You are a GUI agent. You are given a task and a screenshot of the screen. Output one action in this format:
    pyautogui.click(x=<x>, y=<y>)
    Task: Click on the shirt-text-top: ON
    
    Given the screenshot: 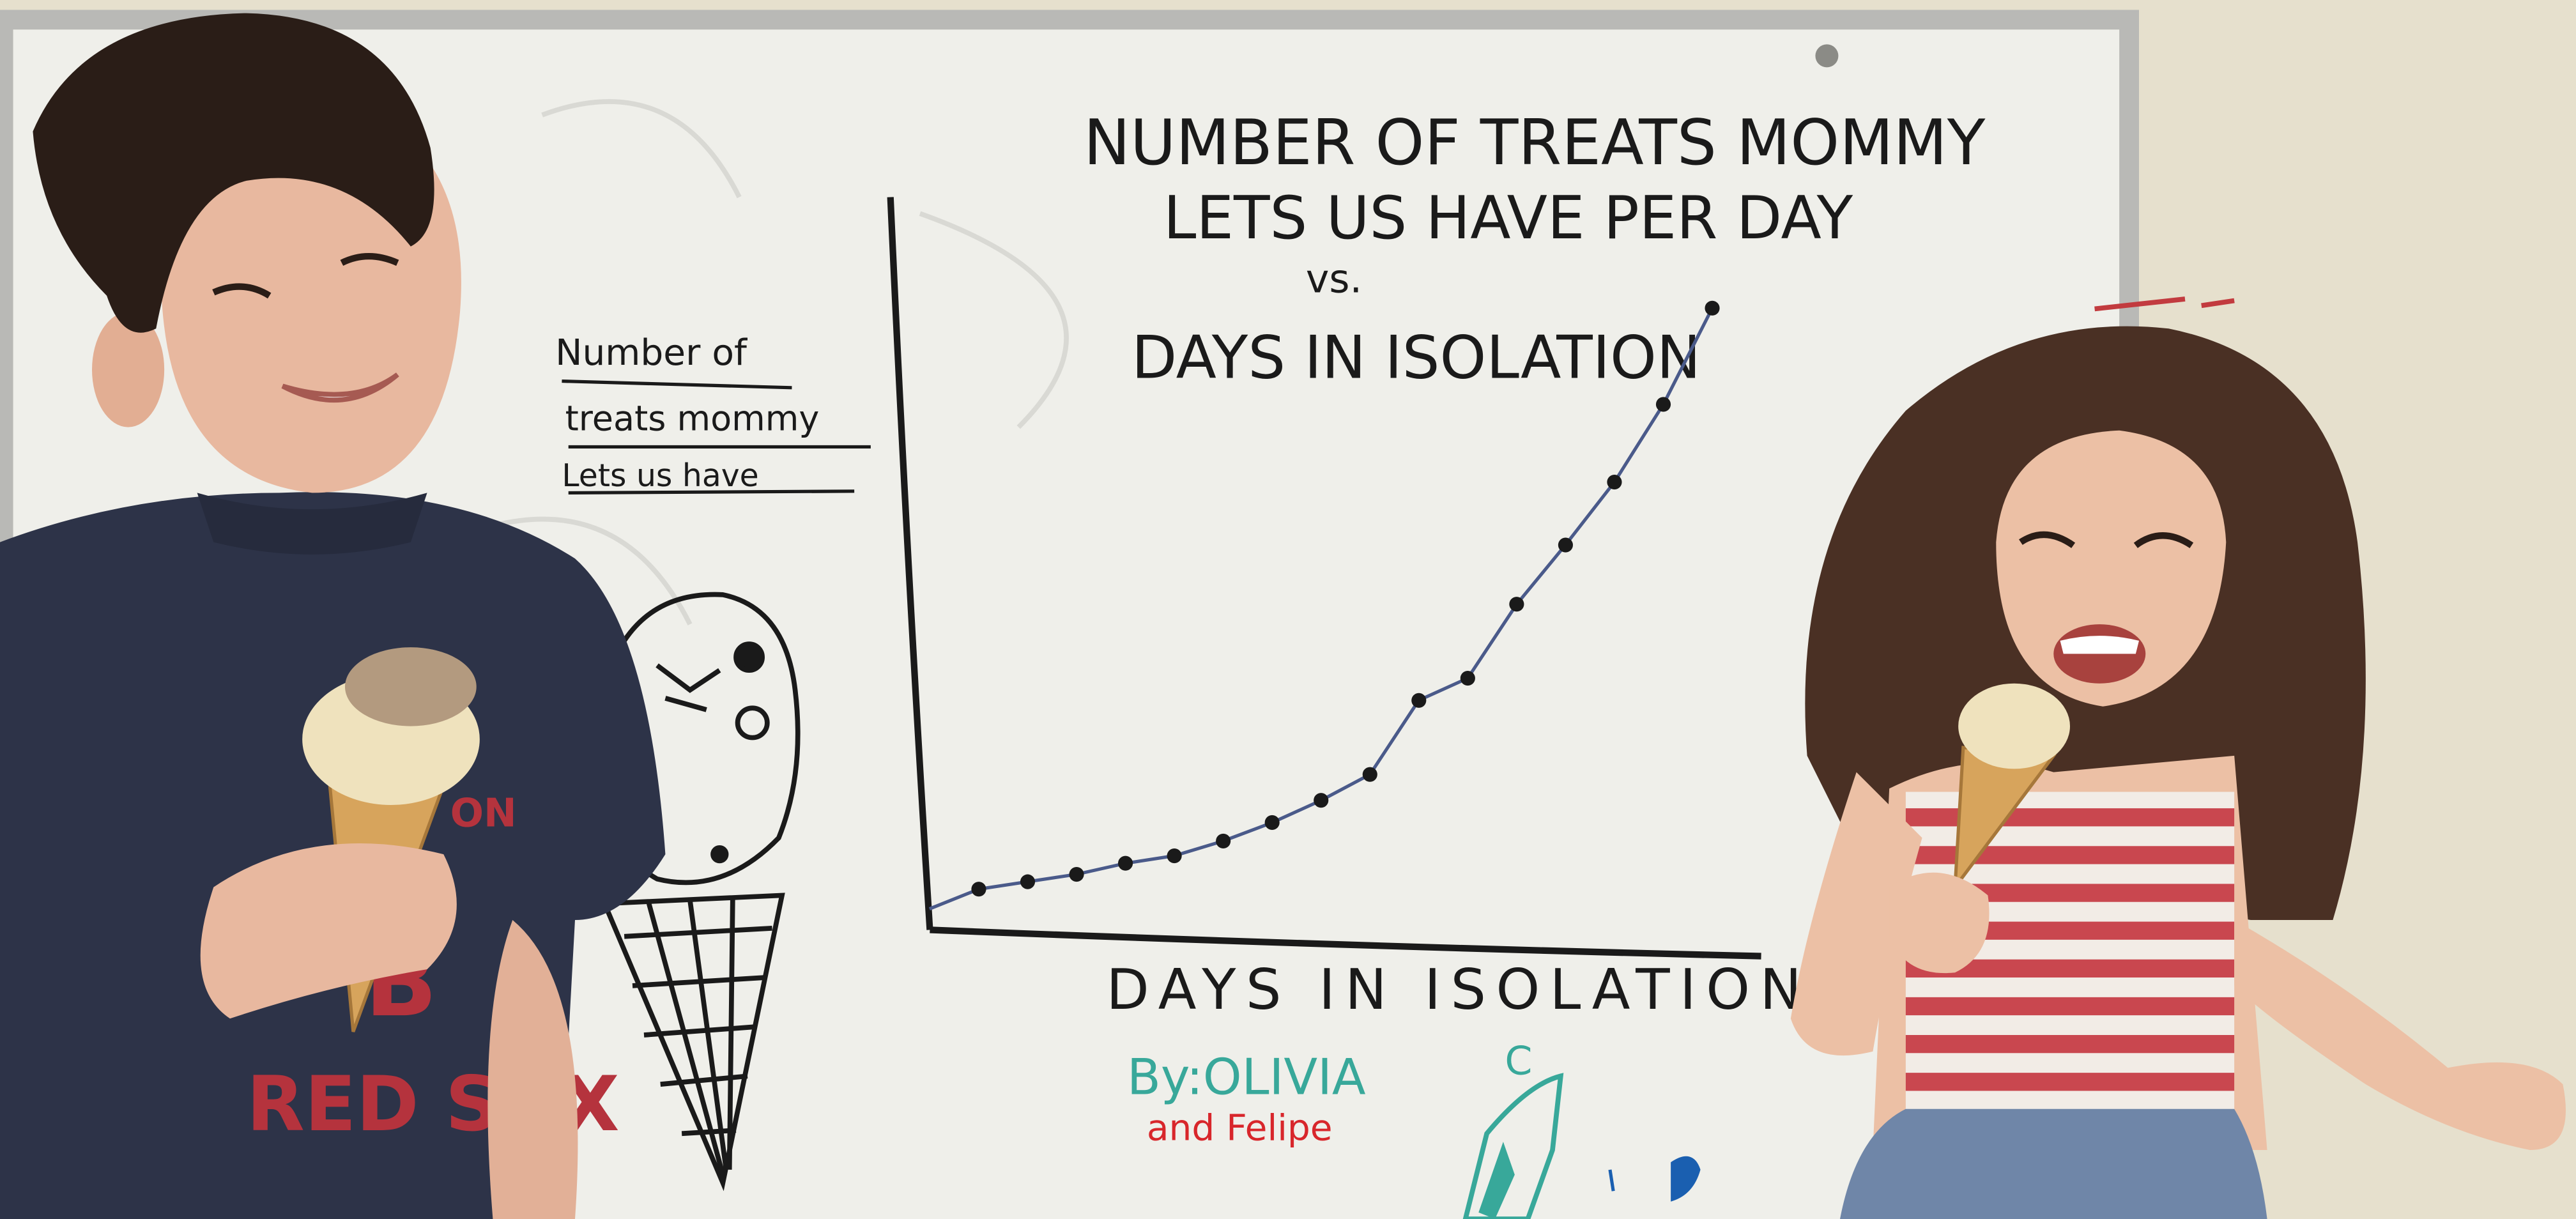 What is the action you would take?
    pyautogui.click(x=483, y=813)
    